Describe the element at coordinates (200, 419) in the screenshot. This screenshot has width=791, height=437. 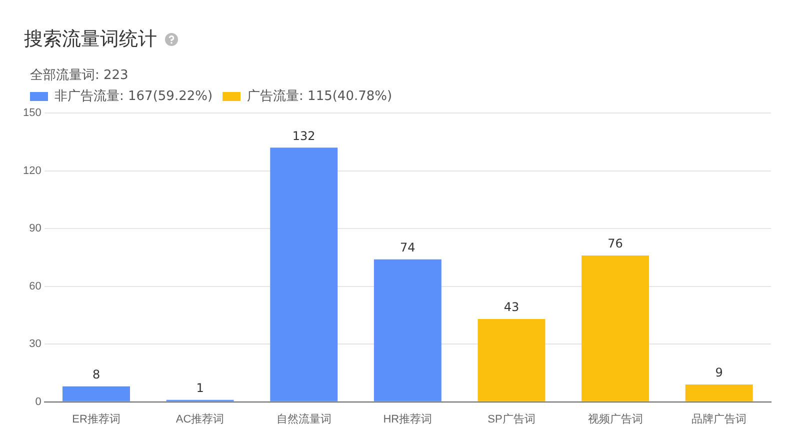
I see `x-tick-label: AC推荐词` at that location.